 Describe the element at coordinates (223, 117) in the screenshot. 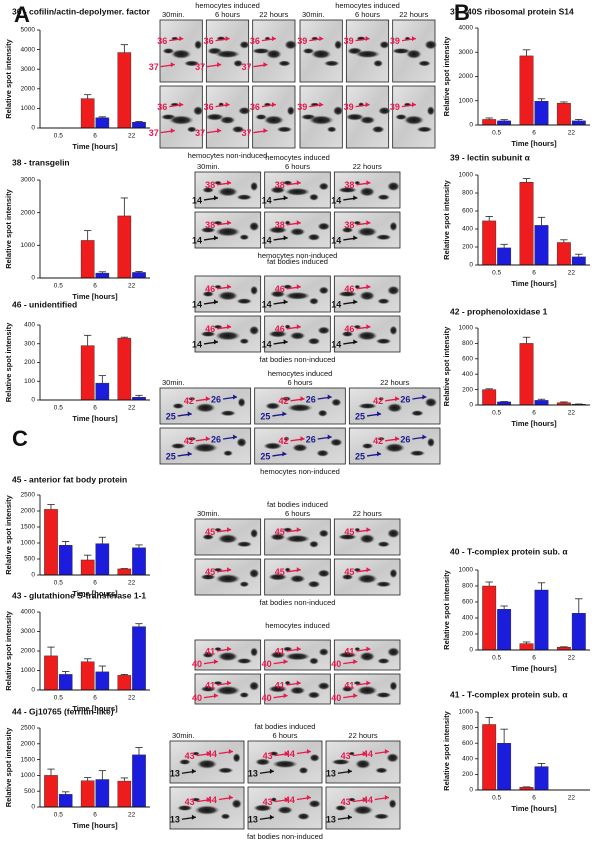

I see `gel-image: 36 37` at that location.